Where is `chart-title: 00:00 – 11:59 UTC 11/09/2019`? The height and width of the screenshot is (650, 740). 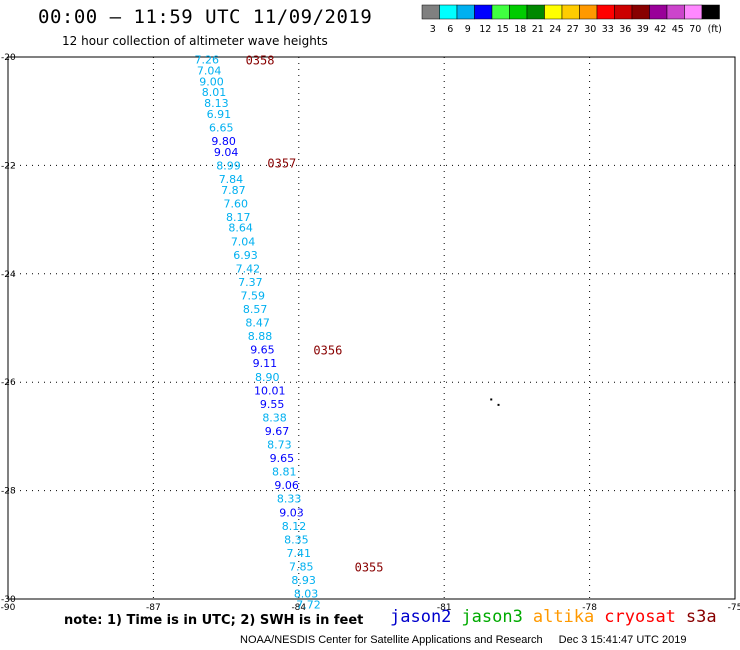 chart-title: 00:00 – 11:59 UTC 11/09/2019 is located at coordinates (205, 17).